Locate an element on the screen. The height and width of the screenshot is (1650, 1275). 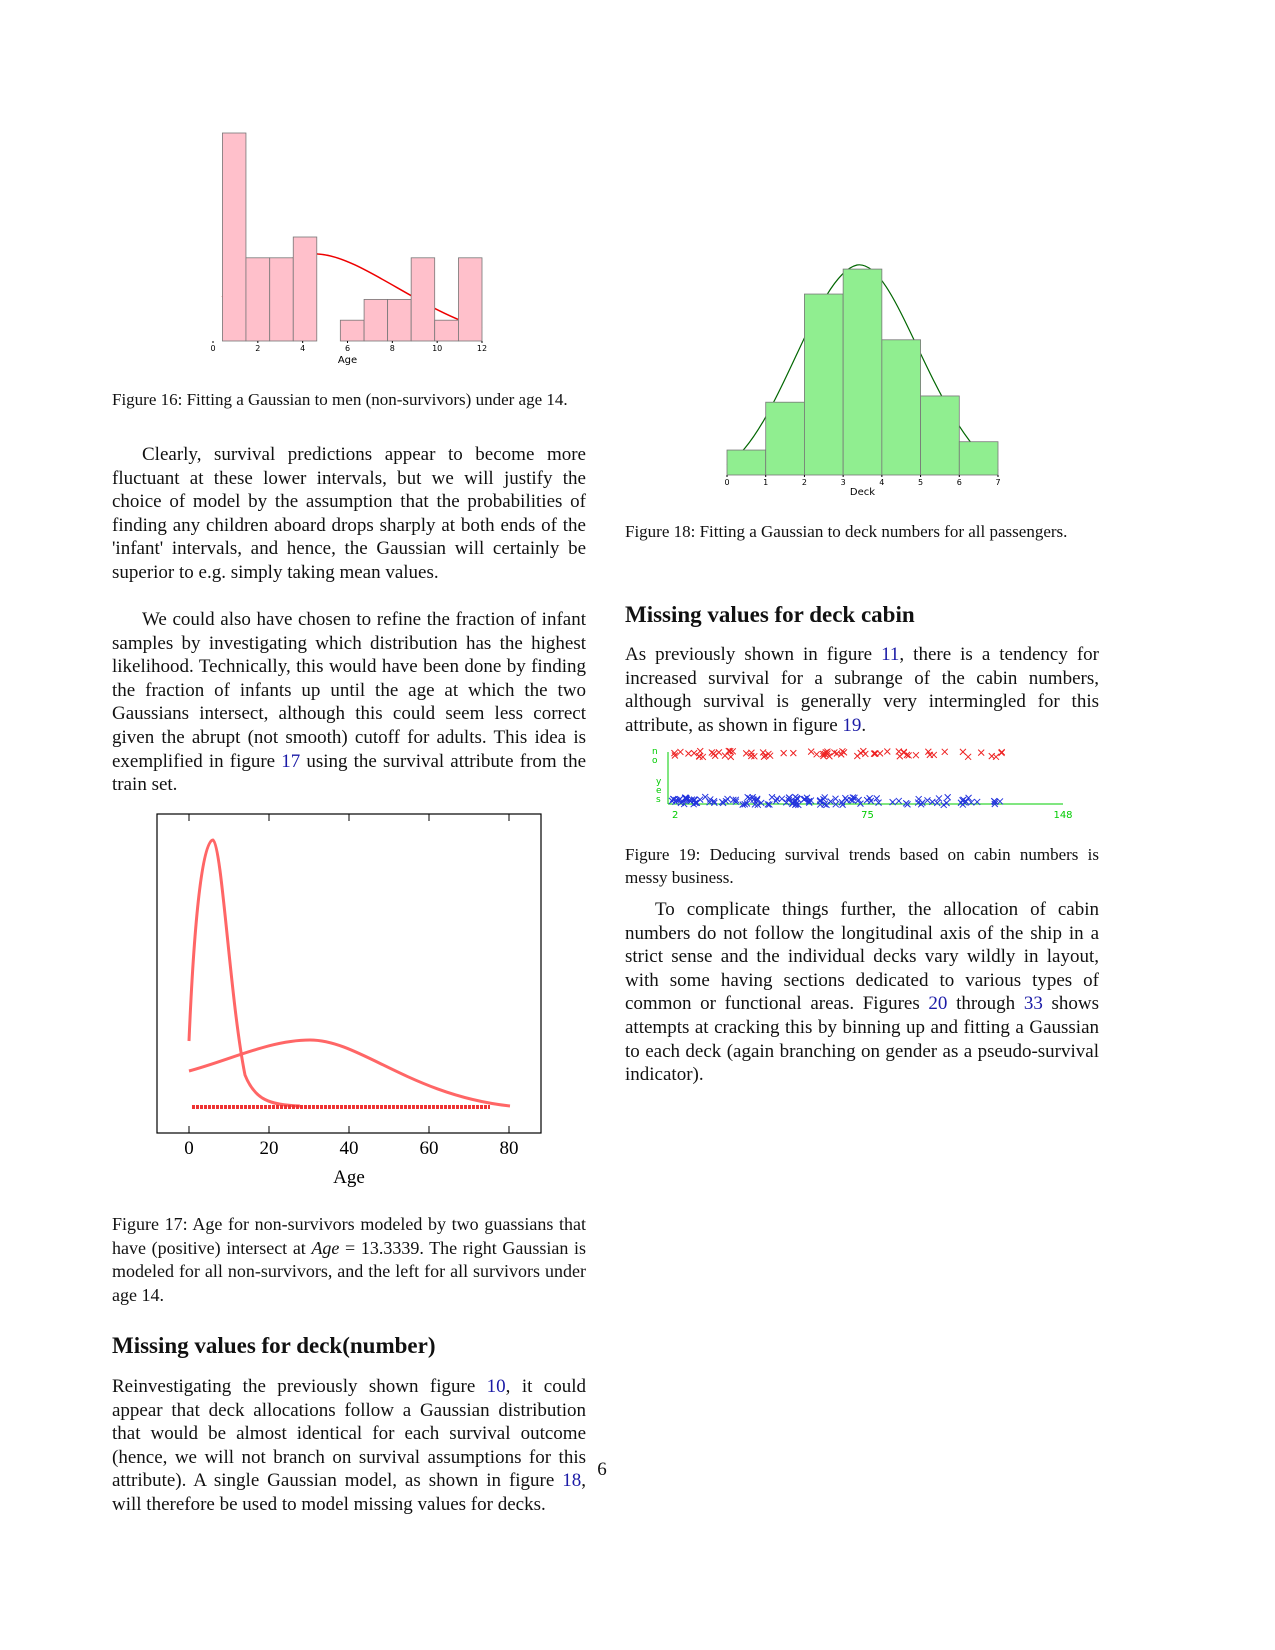
figure-ref: 18 is located at coordinates (572, 1481).